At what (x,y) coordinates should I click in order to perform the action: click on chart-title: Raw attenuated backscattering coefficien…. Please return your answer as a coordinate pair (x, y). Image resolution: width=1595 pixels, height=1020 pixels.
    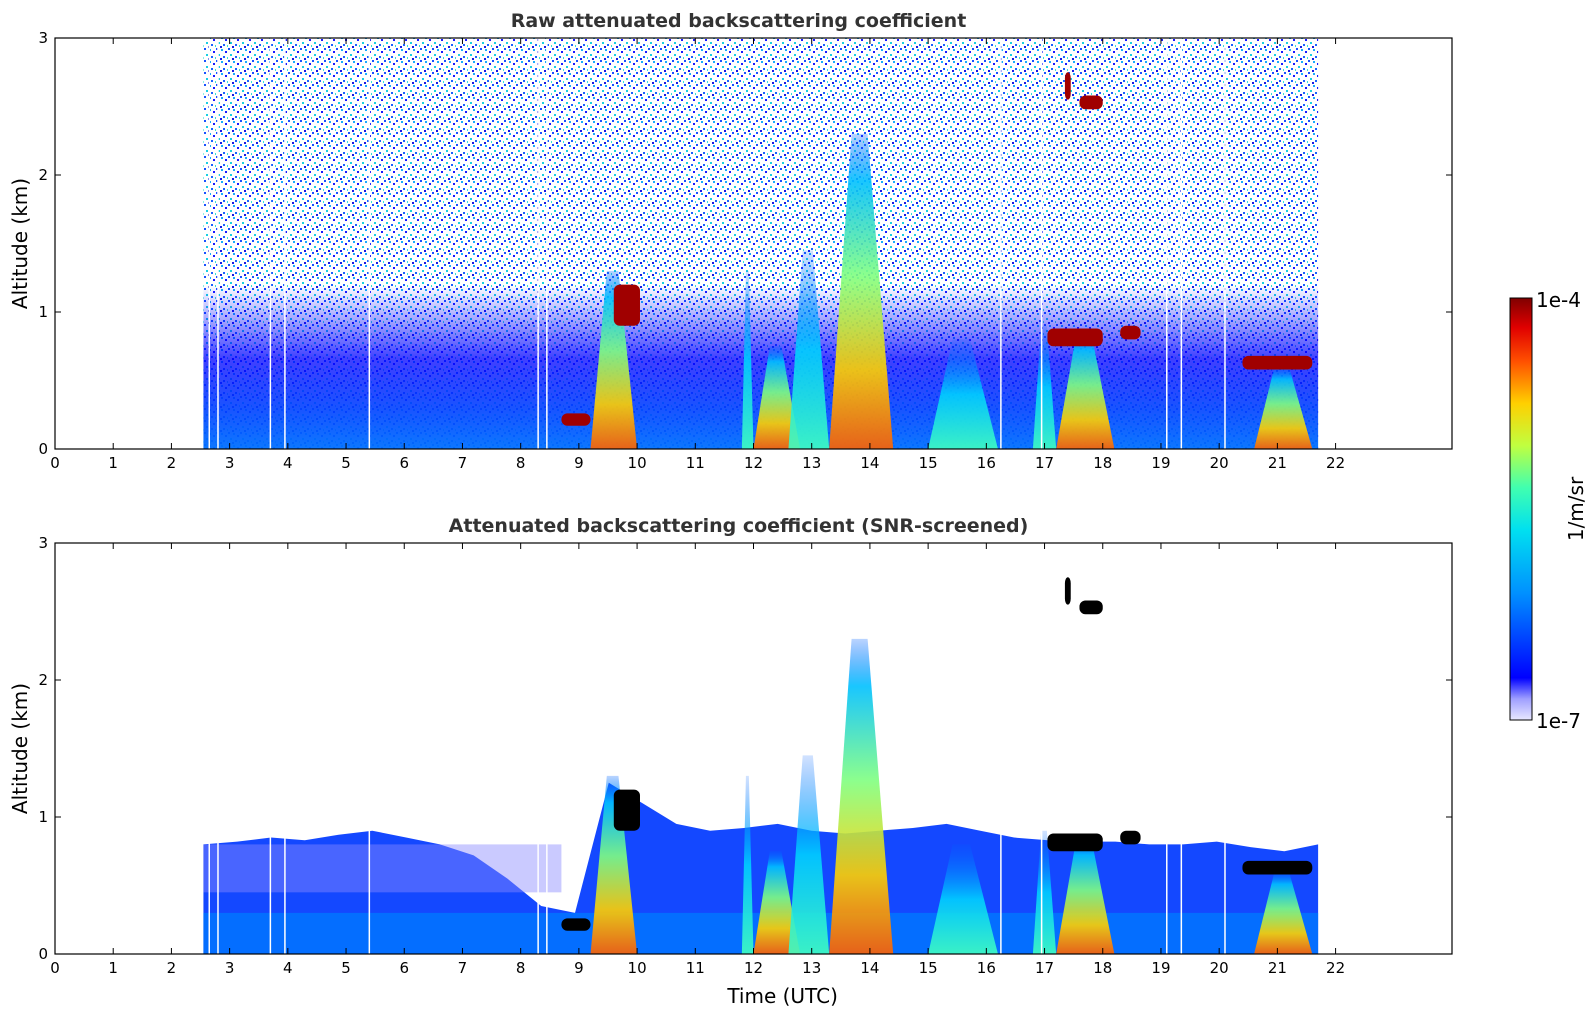
    Looking at the image, I should click on (739, 21).